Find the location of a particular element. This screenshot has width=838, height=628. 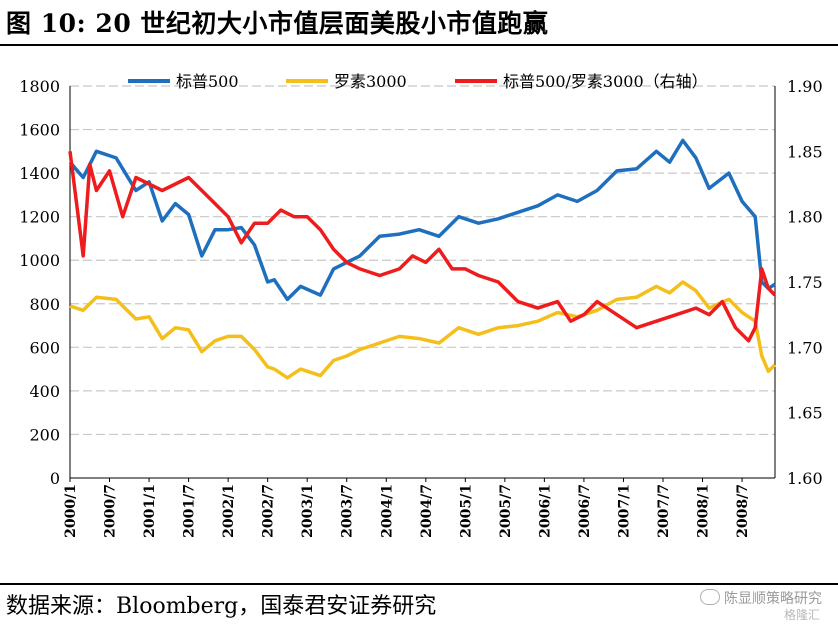

y-left-tick-label: 800 is located at coordinates (44, 304).